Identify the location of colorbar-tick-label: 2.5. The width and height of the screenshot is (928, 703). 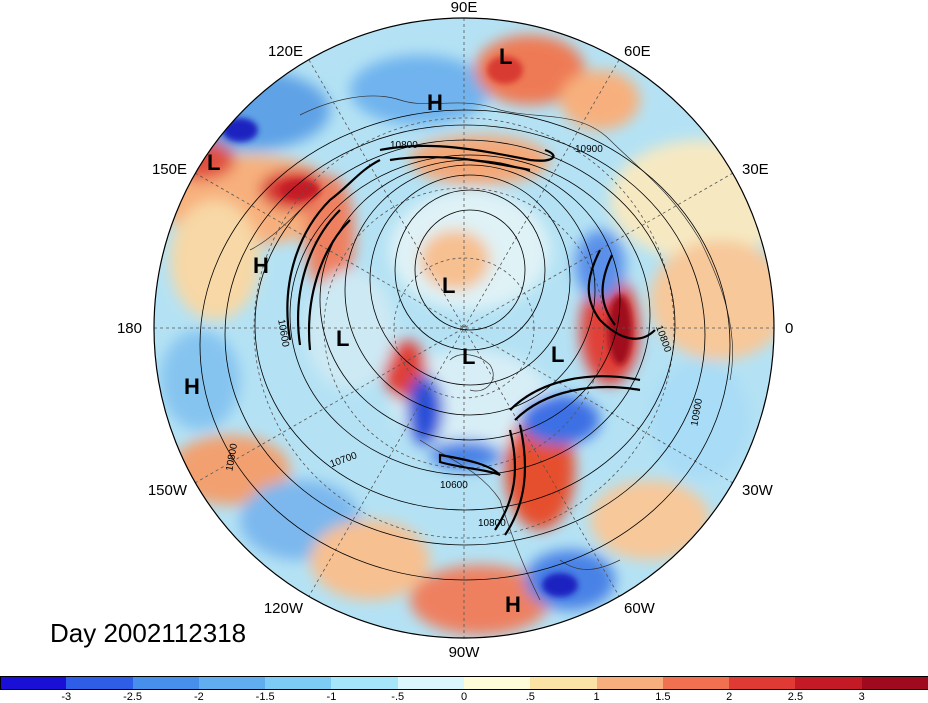
(795, 697).